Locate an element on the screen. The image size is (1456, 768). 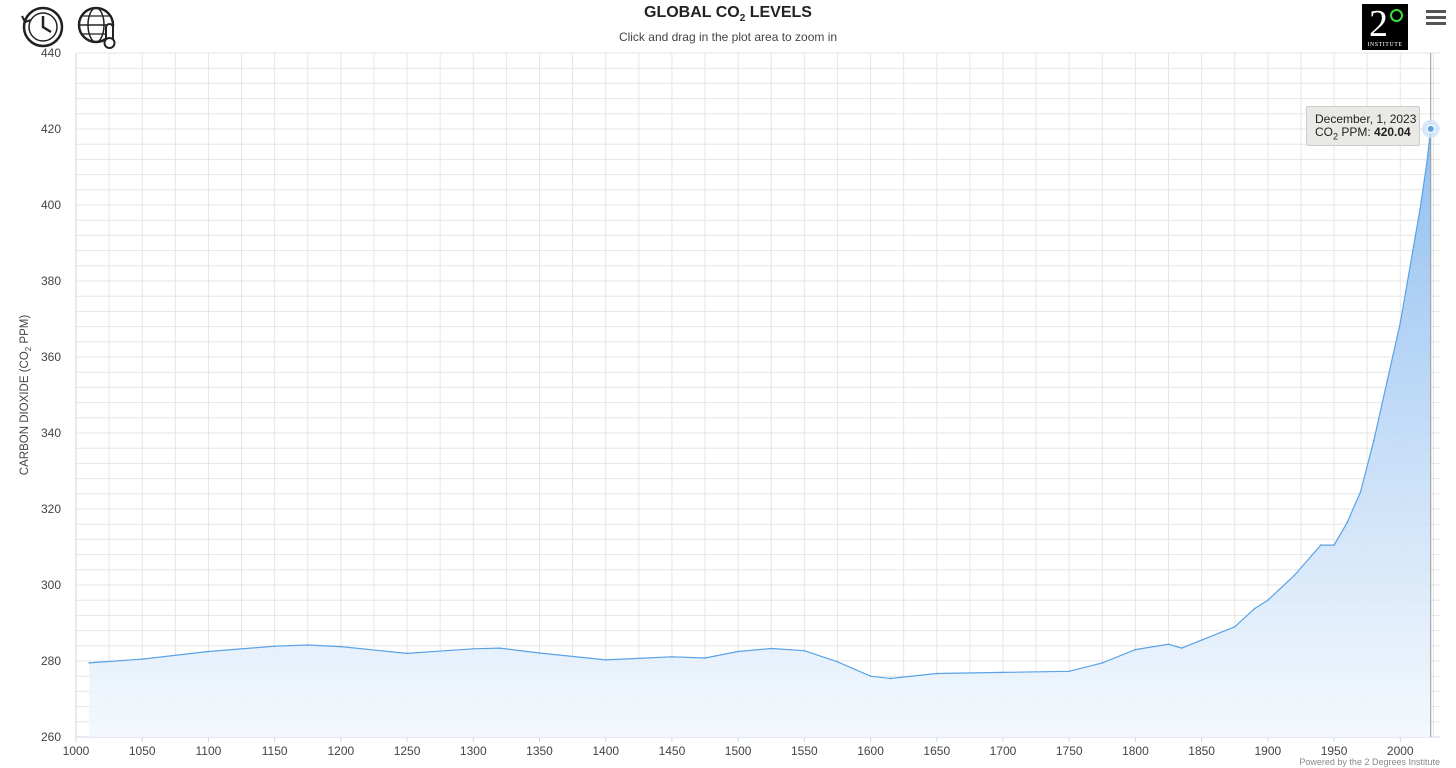
x-tick-label: 1850 is located at coordinates (1201, 751).